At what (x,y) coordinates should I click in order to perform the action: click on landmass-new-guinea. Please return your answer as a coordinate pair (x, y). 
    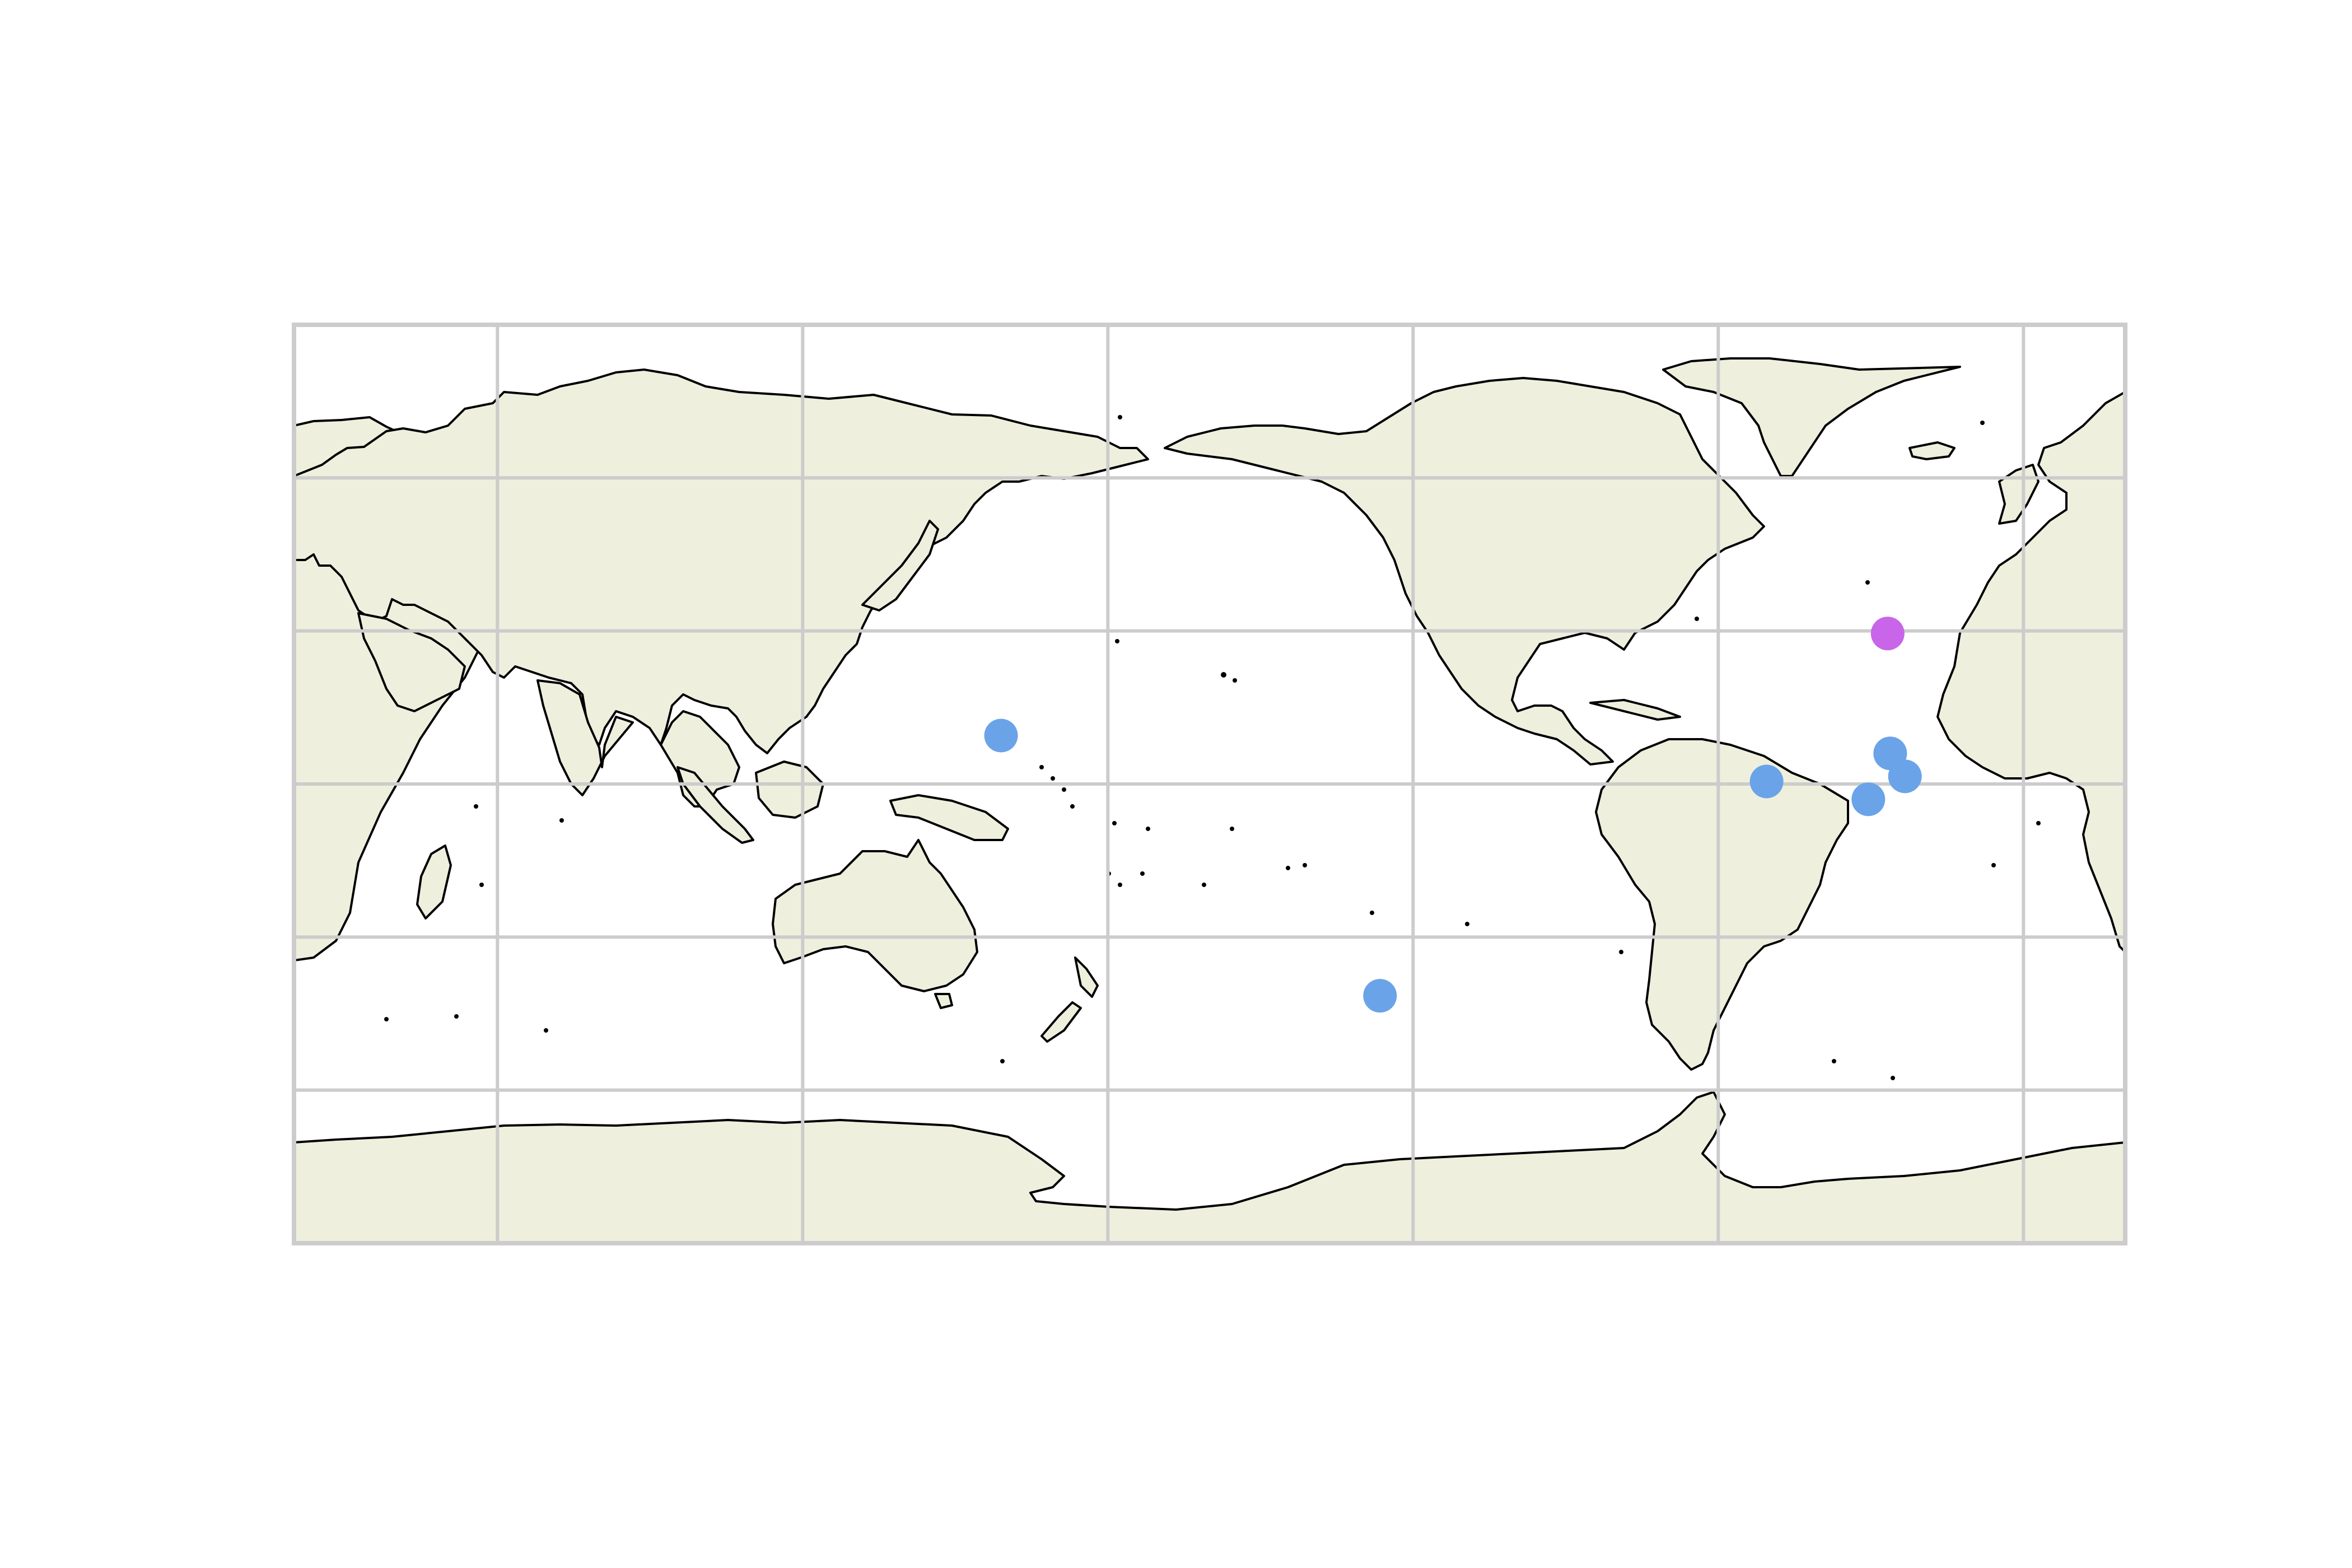
    Looking at the image, I should click on (949, 818).